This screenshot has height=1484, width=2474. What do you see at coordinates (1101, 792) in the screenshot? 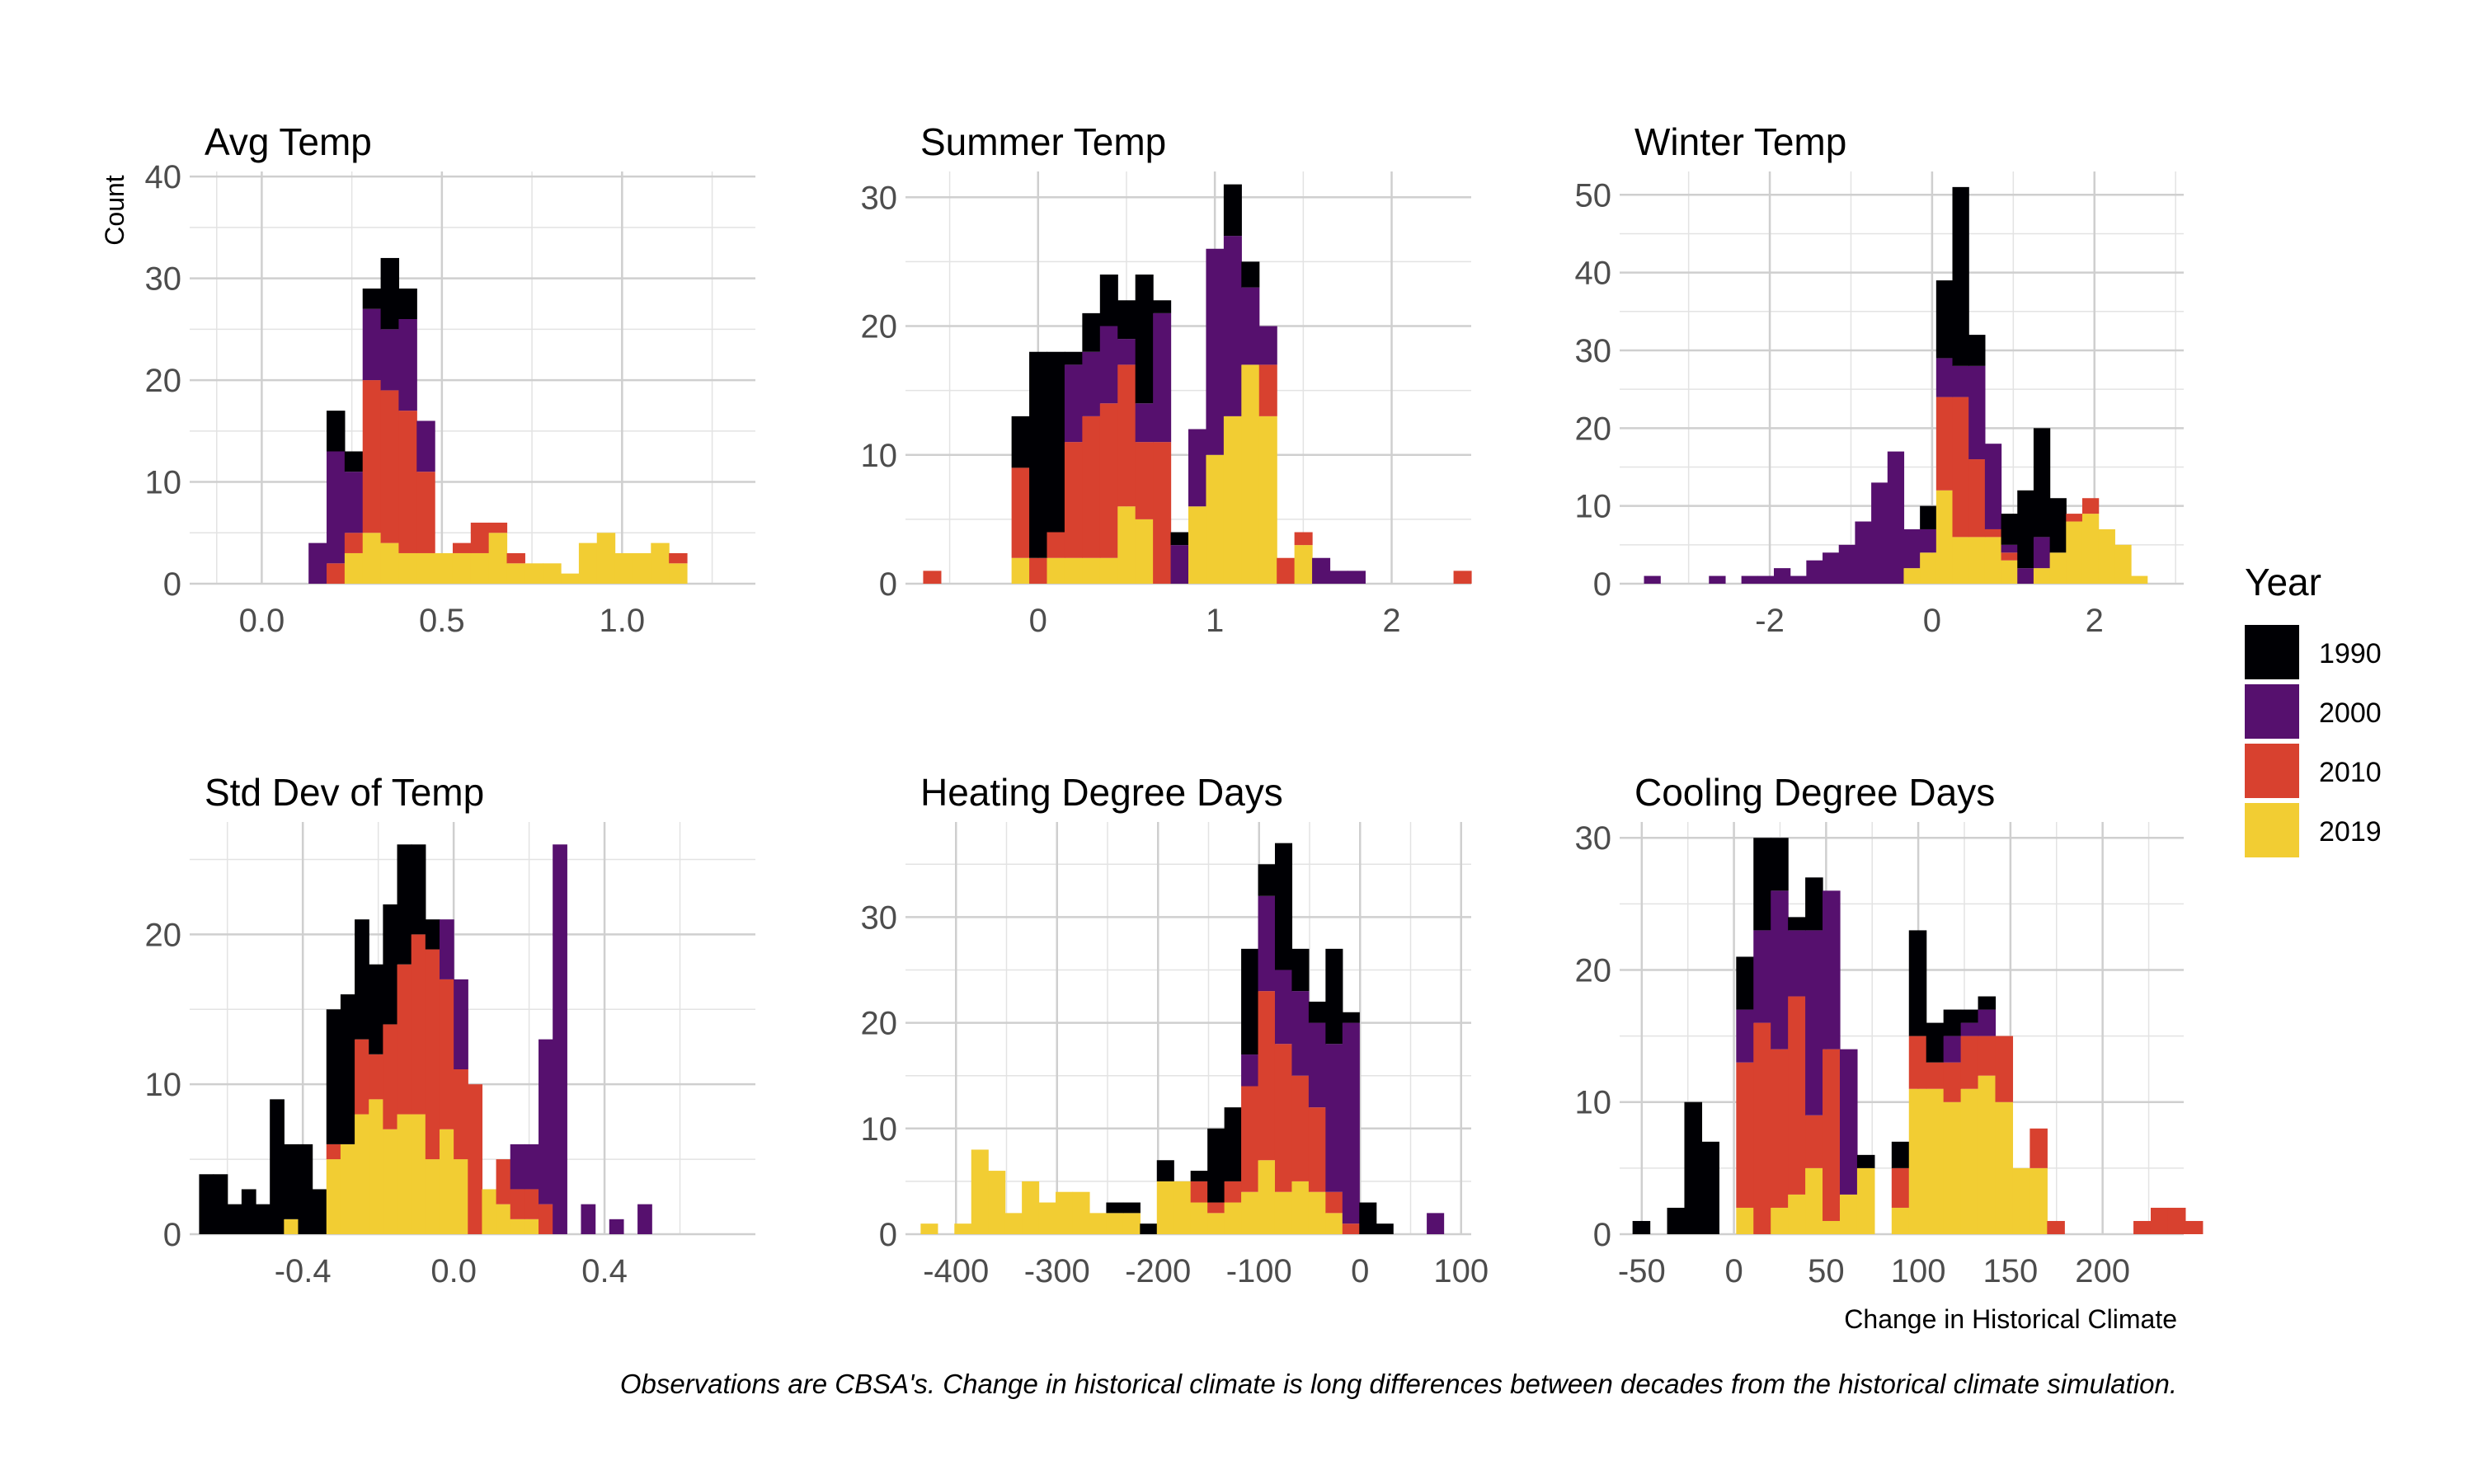
I see `panel-title: Heating Degree Days` at bounding box center [1101, 792].